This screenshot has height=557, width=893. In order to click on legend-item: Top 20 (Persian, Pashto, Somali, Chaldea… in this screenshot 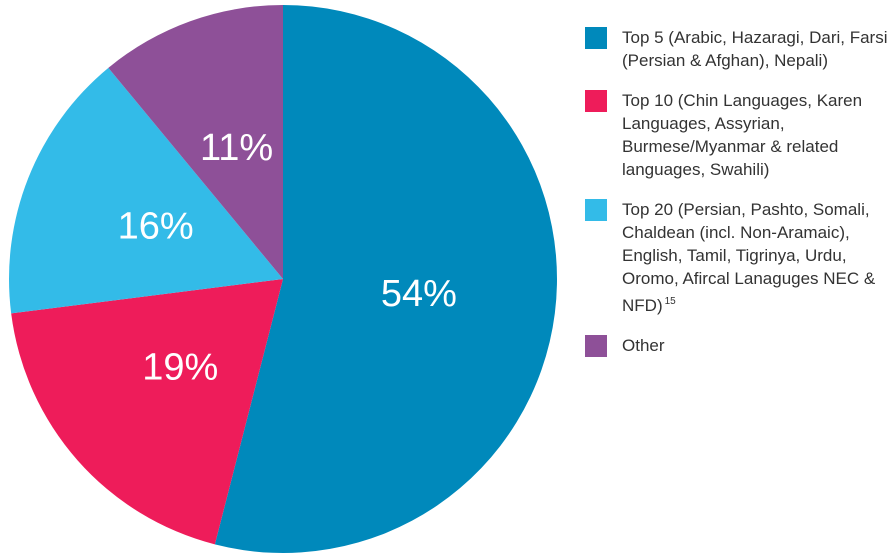, I will do `click(739, 257)`.